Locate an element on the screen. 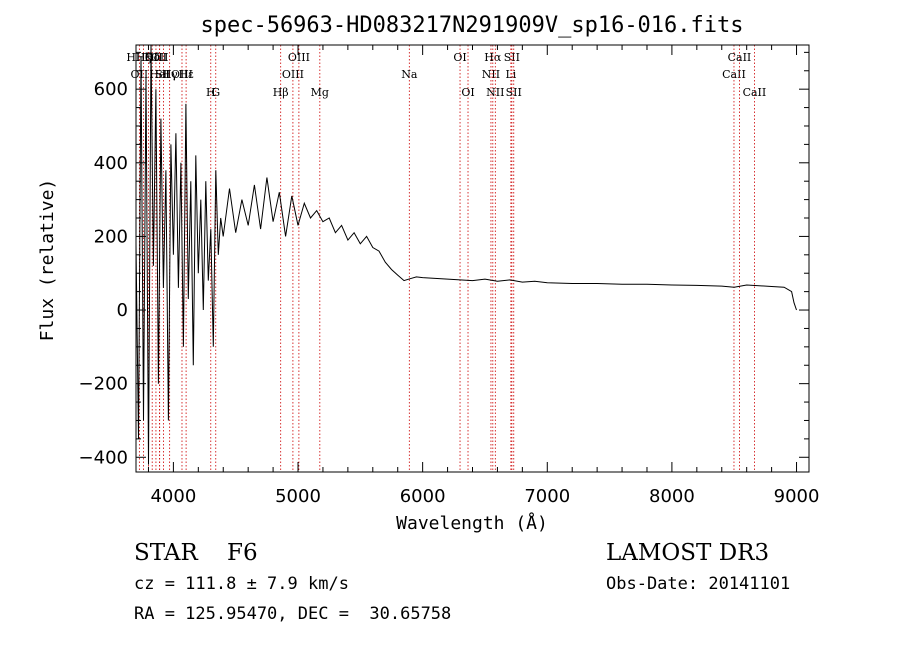  survey-name: LAMOST DR3 is located at coordinates (688, 553).